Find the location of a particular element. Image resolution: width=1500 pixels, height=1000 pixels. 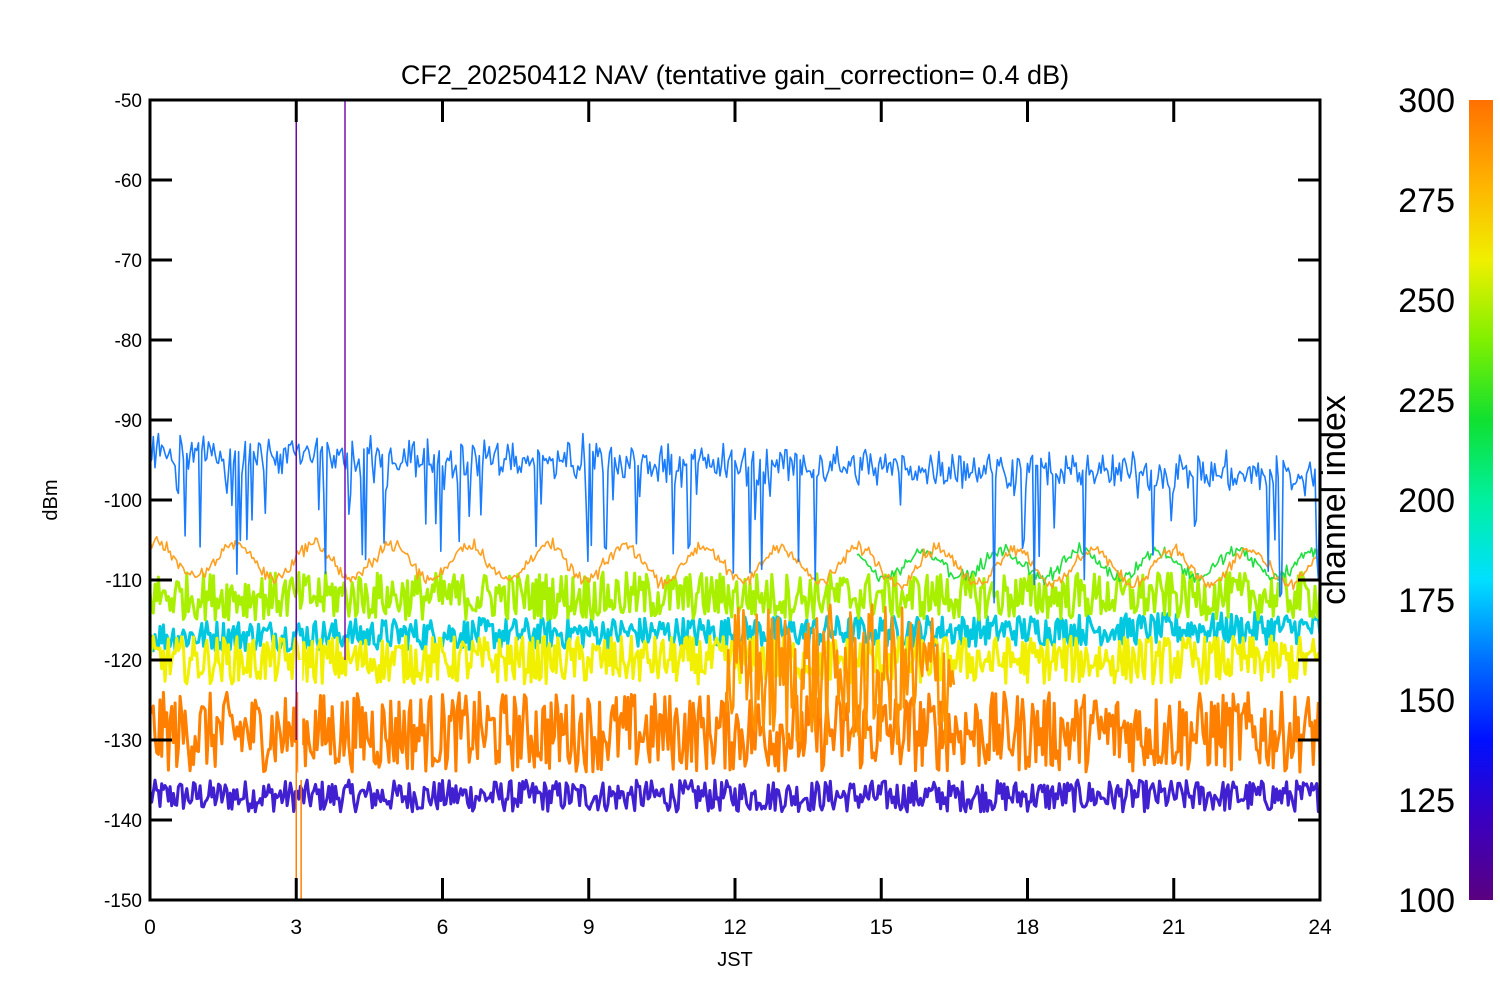

x-tick-label: 24 is located at coordinates (1320, 927).